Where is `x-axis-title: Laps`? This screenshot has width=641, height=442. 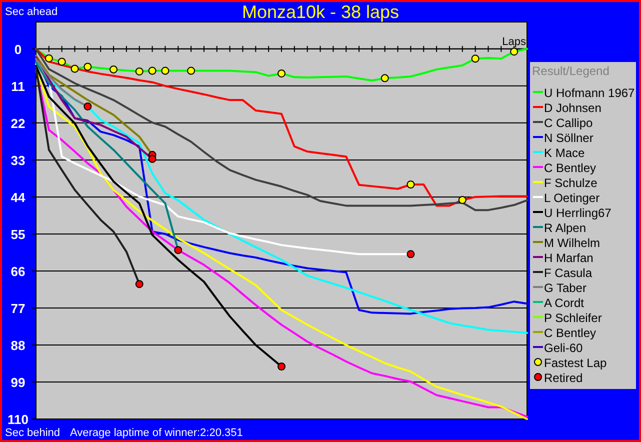 x-axis-title: Laps is located at coordinates (514, 42).